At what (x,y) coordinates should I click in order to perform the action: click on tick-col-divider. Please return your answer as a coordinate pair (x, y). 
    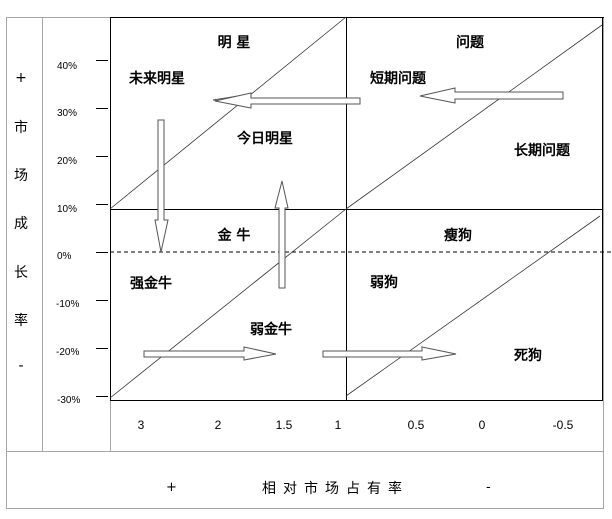
    Looking at the image, I should click on (110, 425).